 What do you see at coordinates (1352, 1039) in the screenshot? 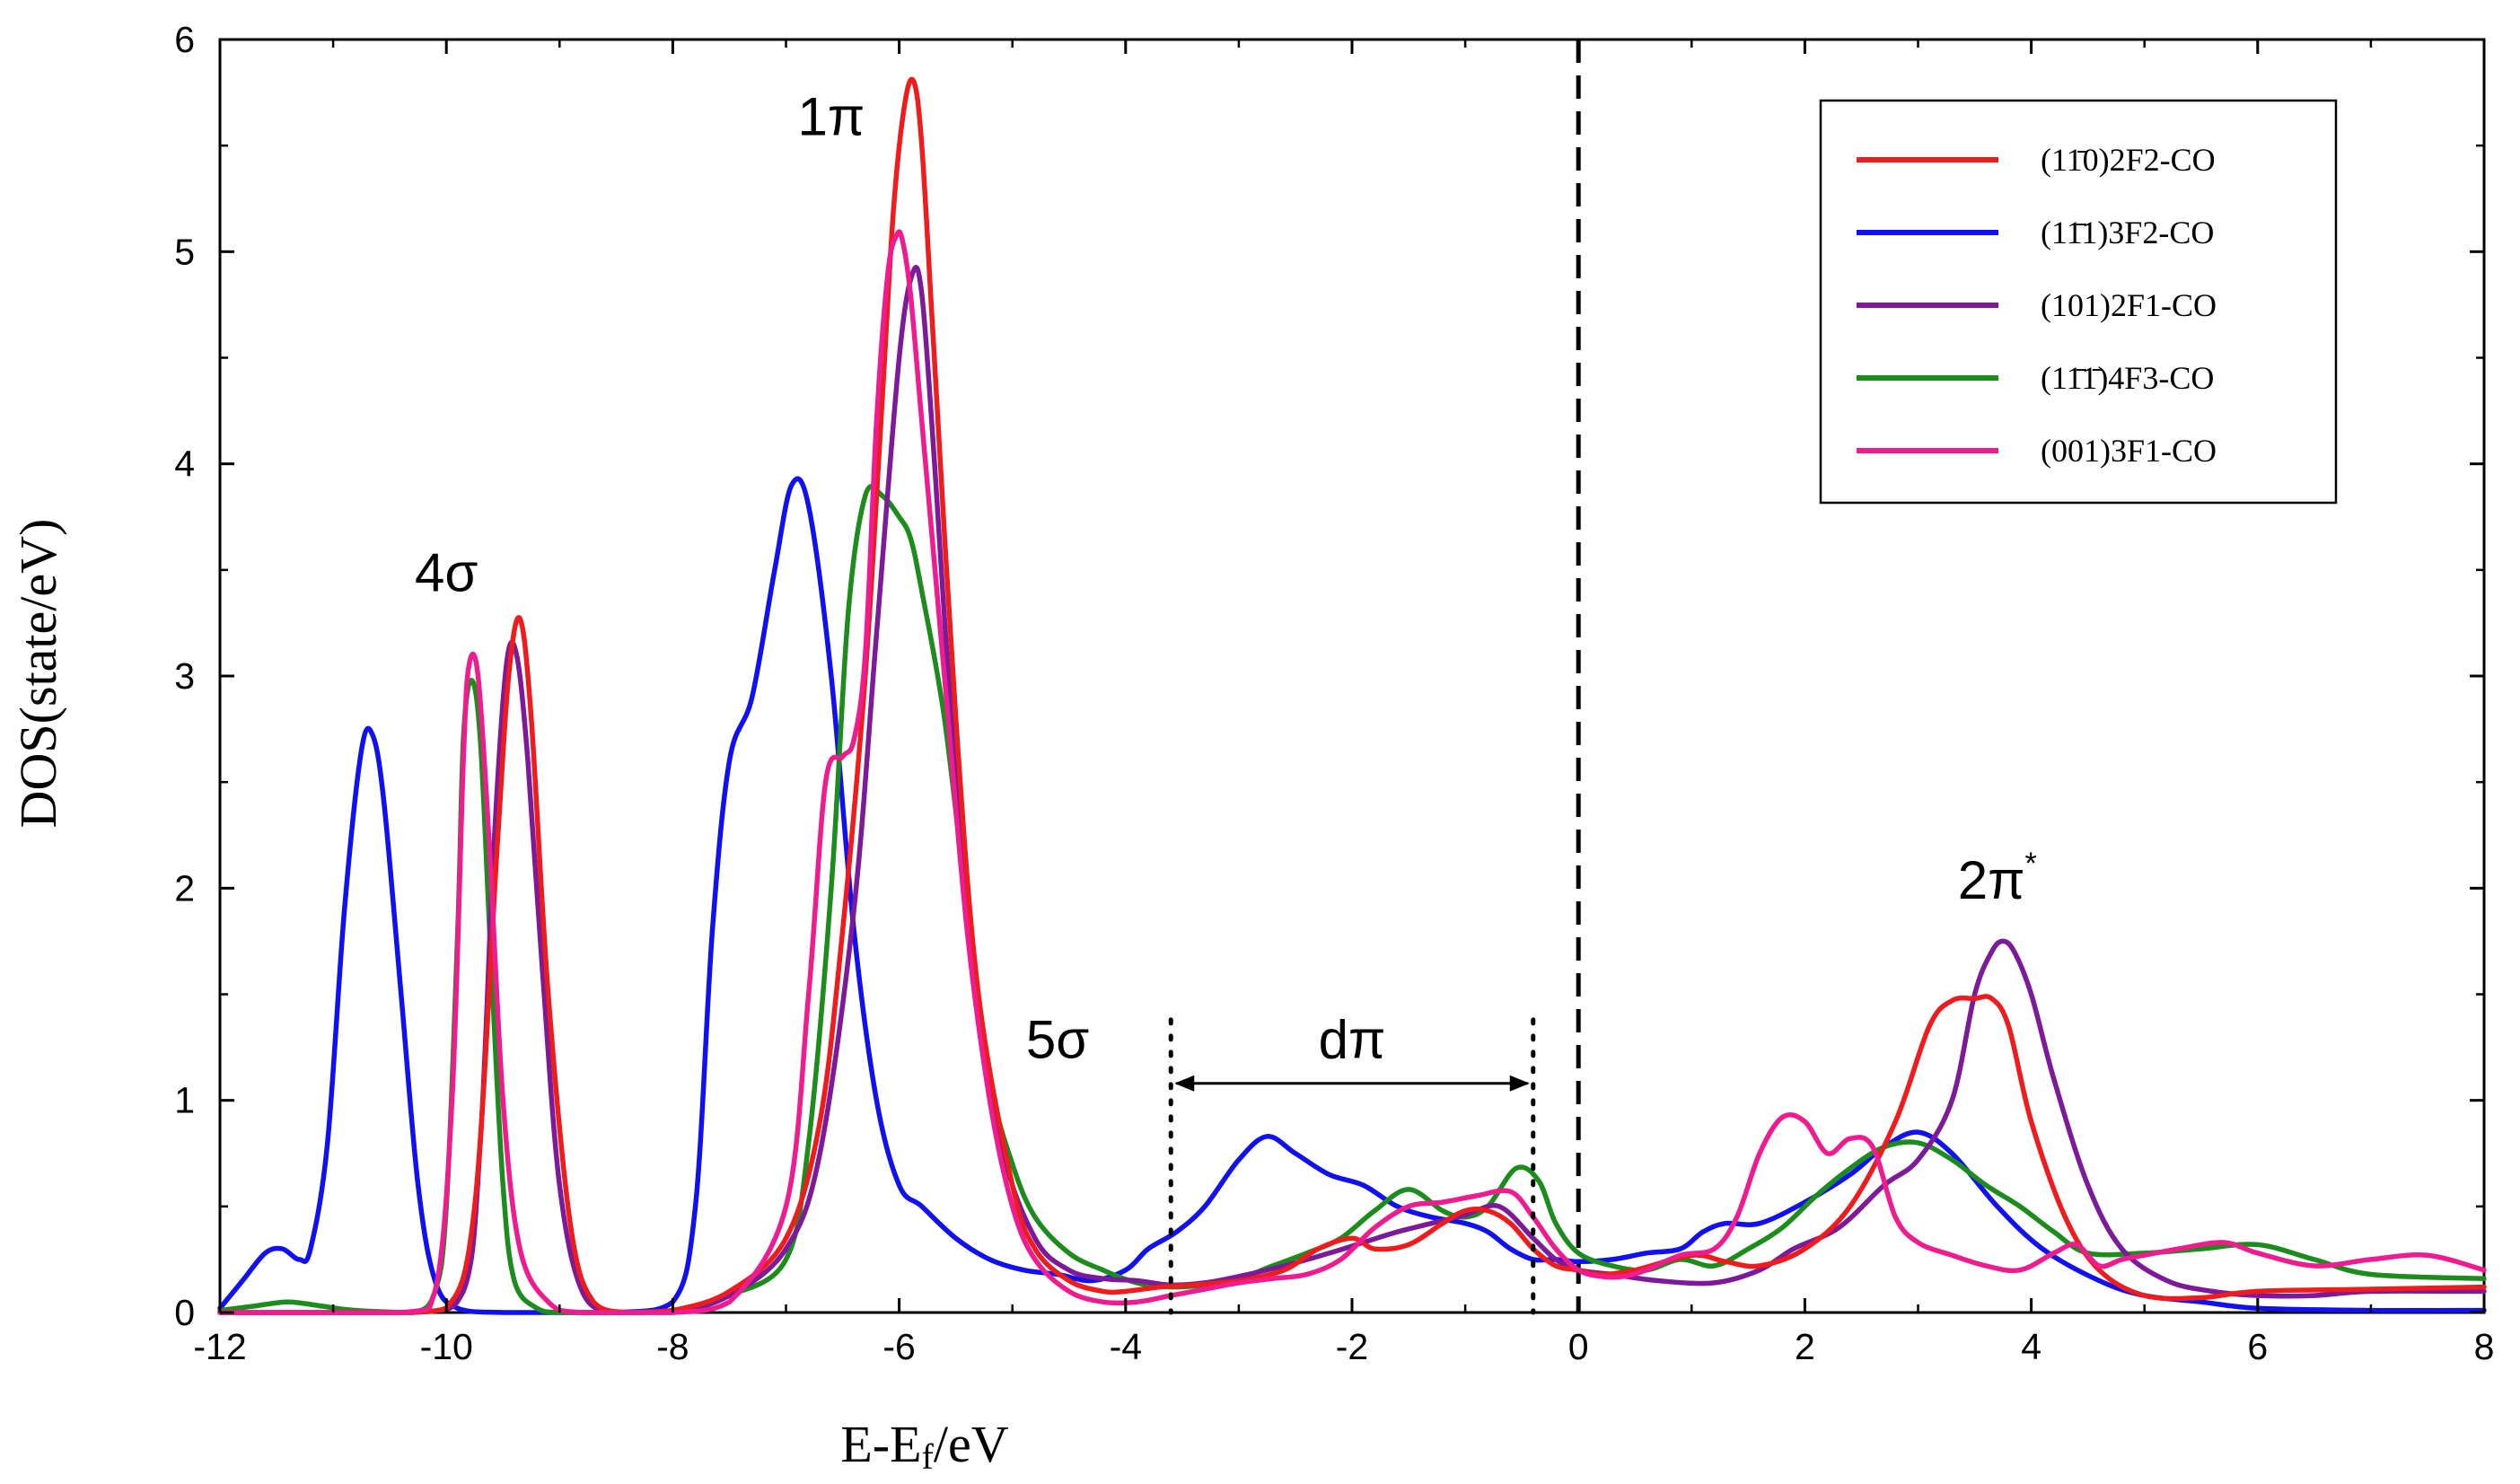
I see `annotation-dpi: dπ` at bounding box center [1352, 1039].